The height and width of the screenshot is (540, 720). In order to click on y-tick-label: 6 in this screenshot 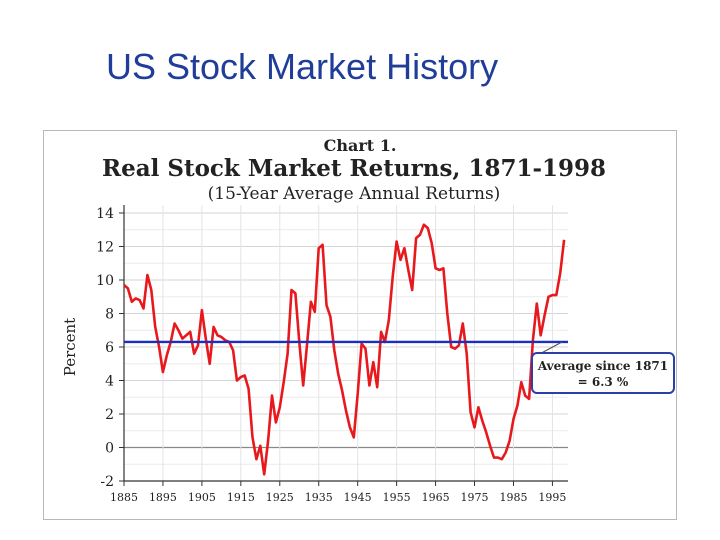, I will do `click(109, 348)`.